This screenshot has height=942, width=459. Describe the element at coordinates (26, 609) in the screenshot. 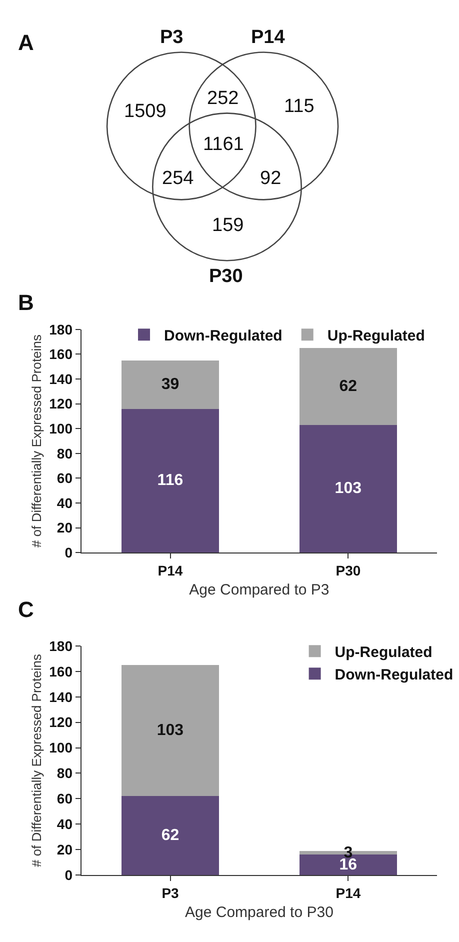

I see `chart-title: C` at that location.